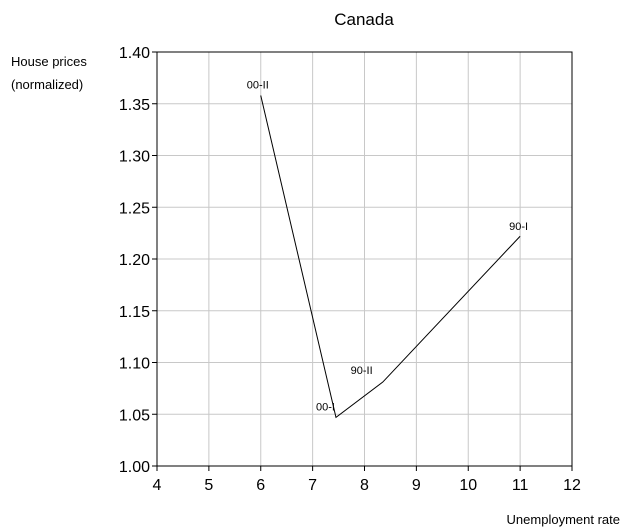 The height and width of the screenshot is (532, 626). Describe the element at coordinates (468, 485) in the screenshot. I see `x-tick-label: 10` at that location.